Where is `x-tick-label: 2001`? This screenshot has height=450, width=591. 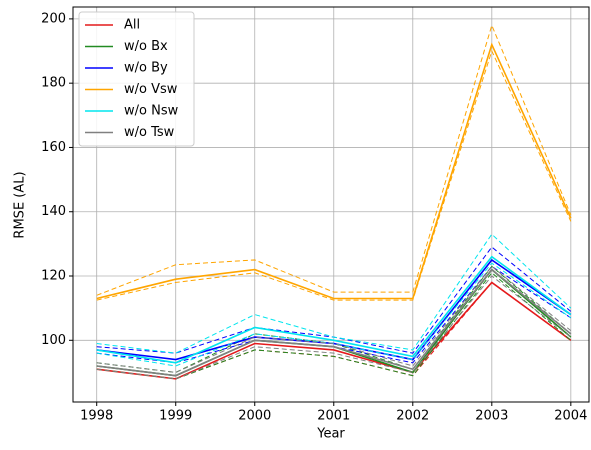 x-tick-label: 2001 is located at coordinates (333, 416).